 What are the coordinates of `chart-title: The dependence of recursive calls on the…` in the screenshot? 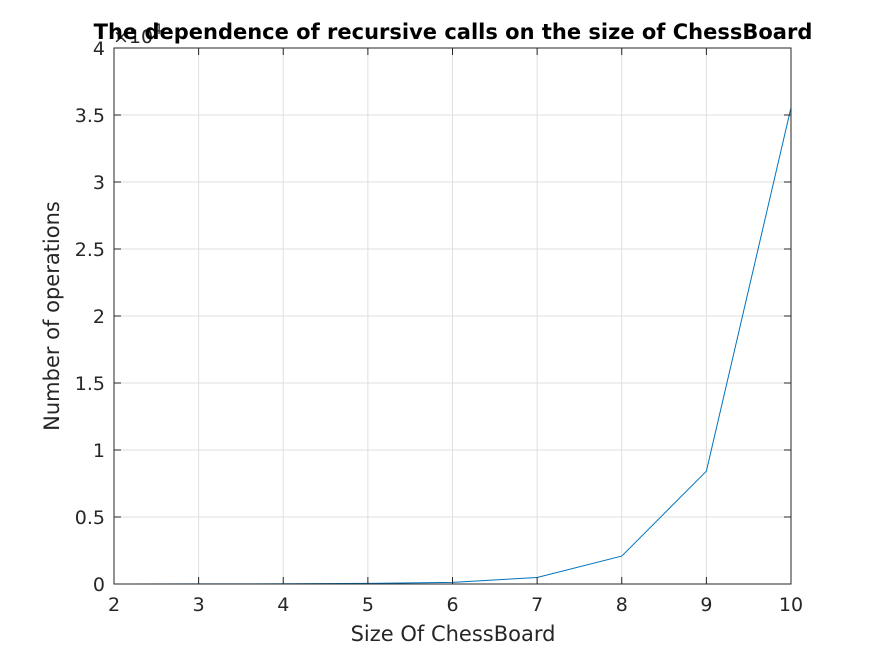 It's located at (453, 32).